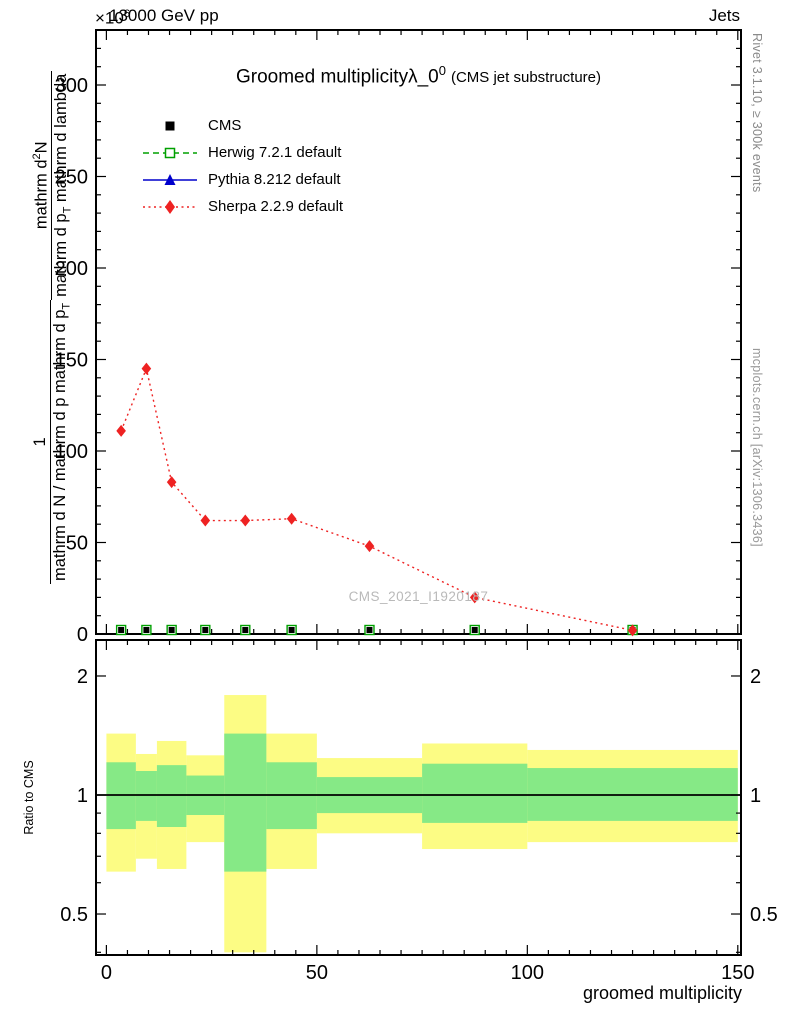 The width and height of the screenshot is (786, 1024). Describe the element at coordinates (82, 796) in the screenshot. I see `ratio-tick-label-left: 1` at that location.